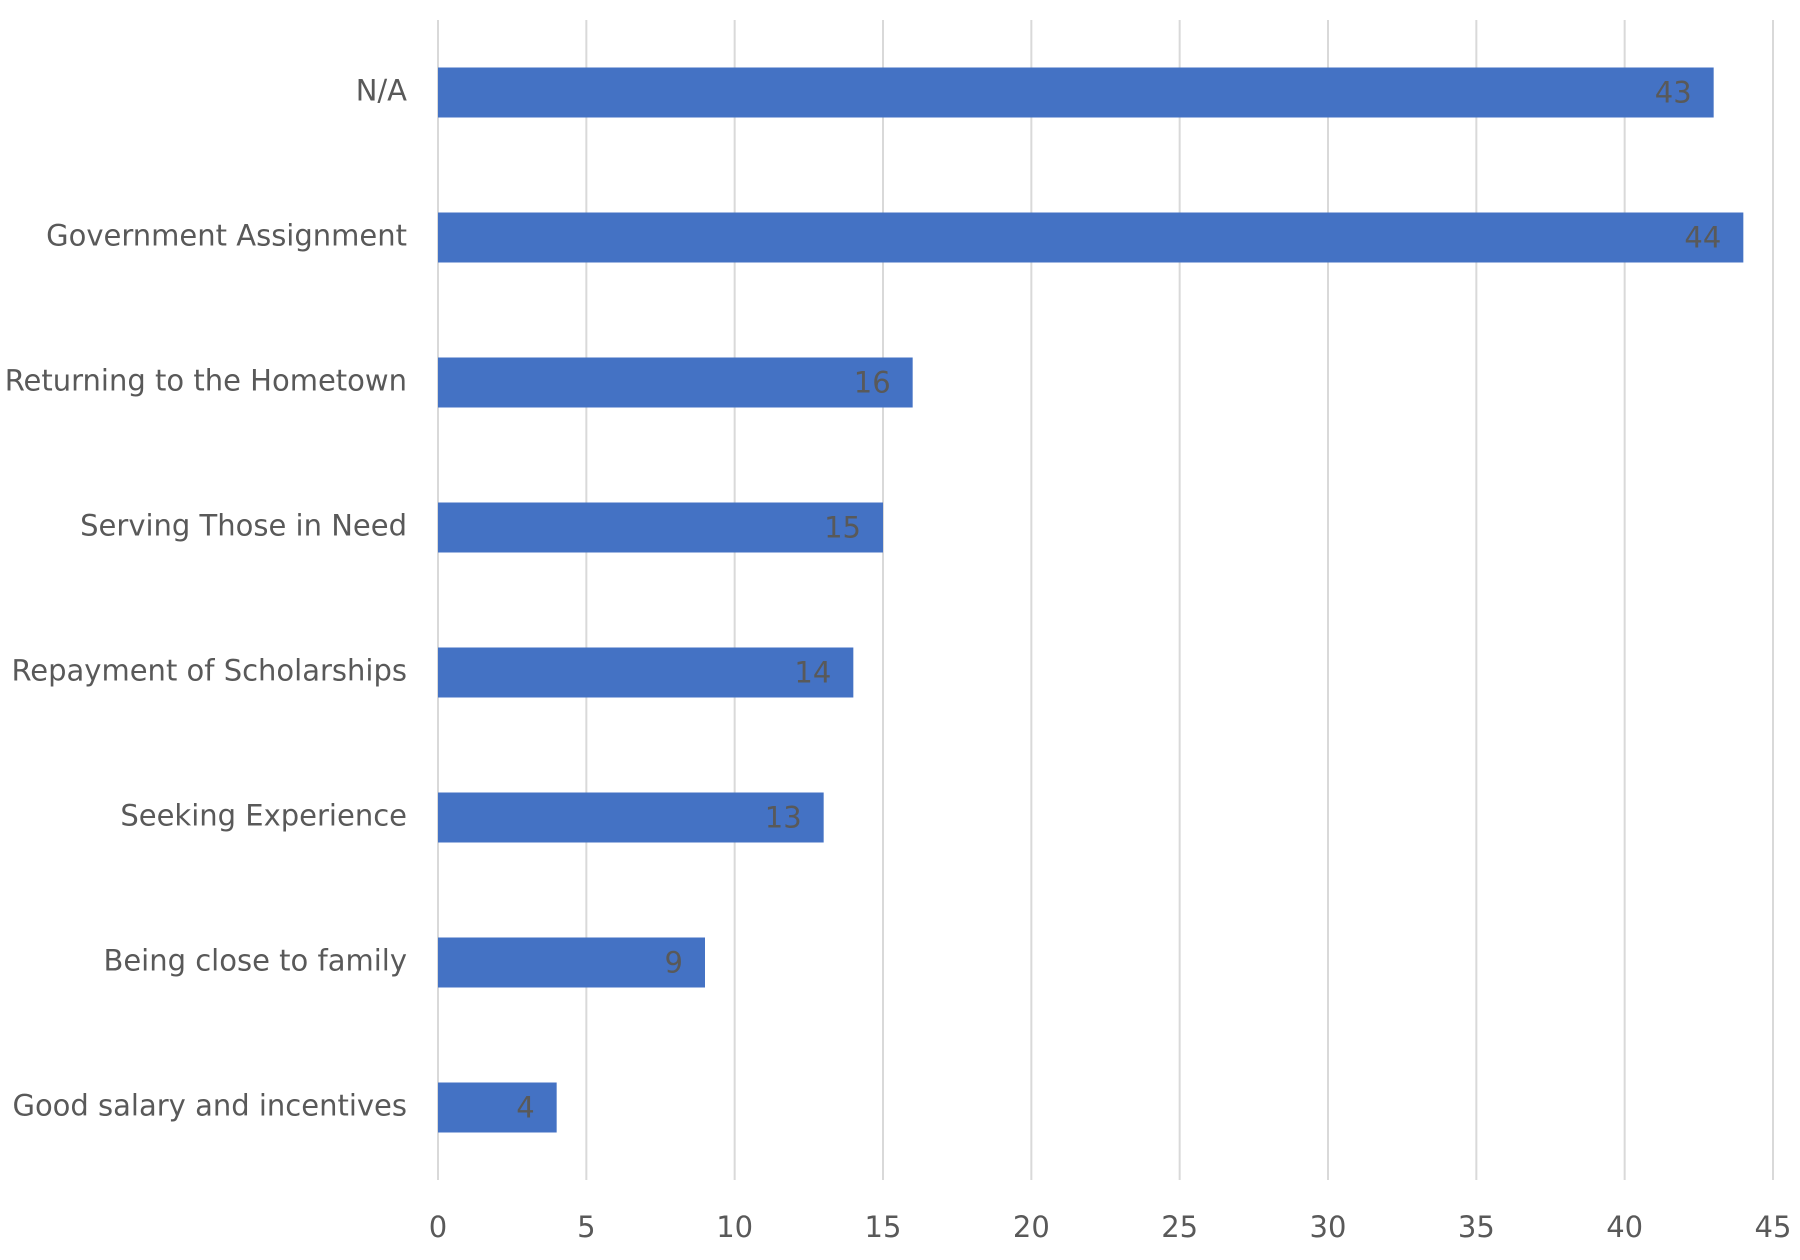 The width and height of the screenshot is (1800, 1260). What do you see at coordinates (783, 818) in the screenshot?
I see `data-label: 13` at bounding box center [783, 818].